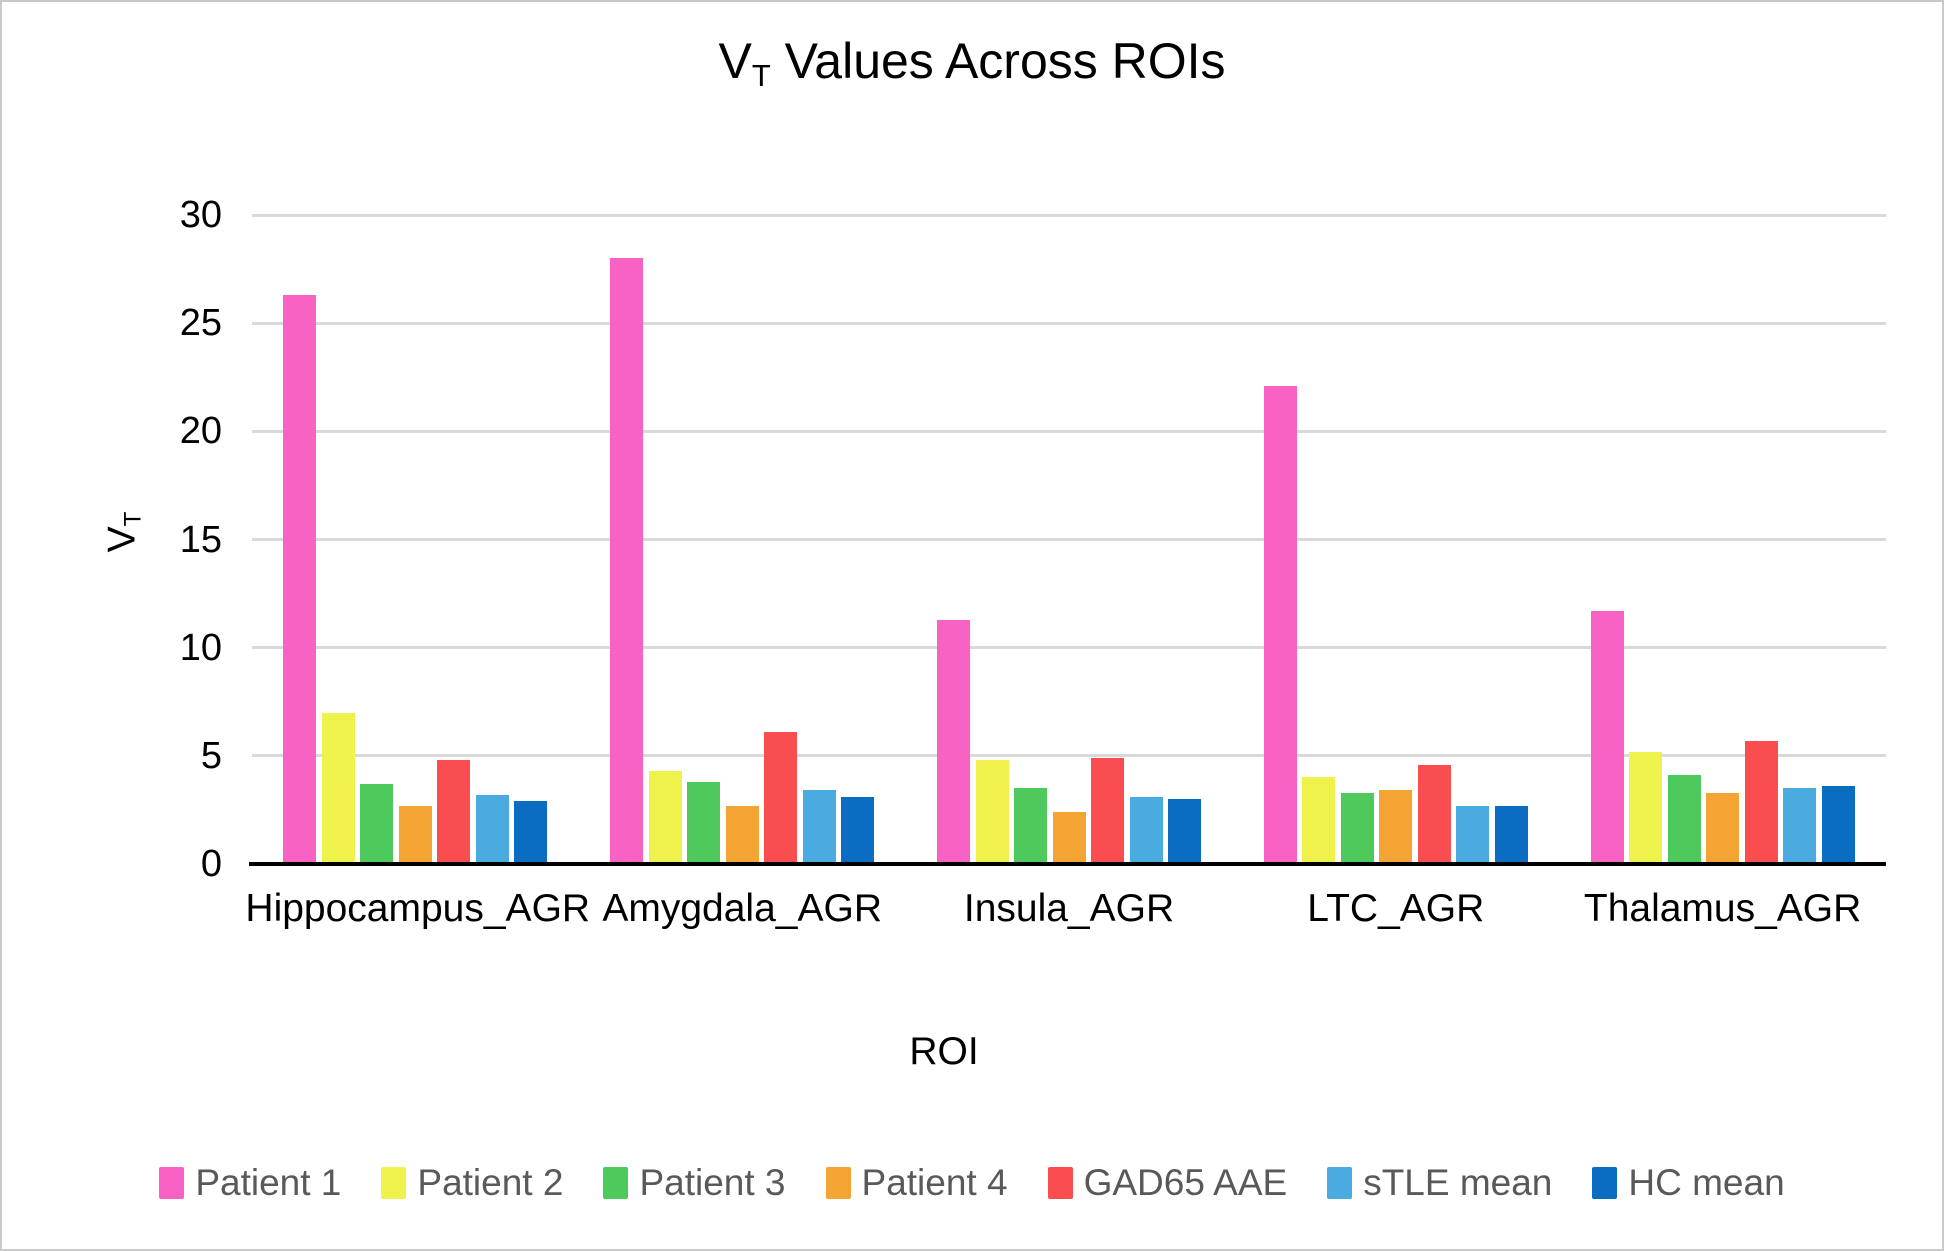  I want to click on legend-item: sTLE mean, so click(1439, 1183).